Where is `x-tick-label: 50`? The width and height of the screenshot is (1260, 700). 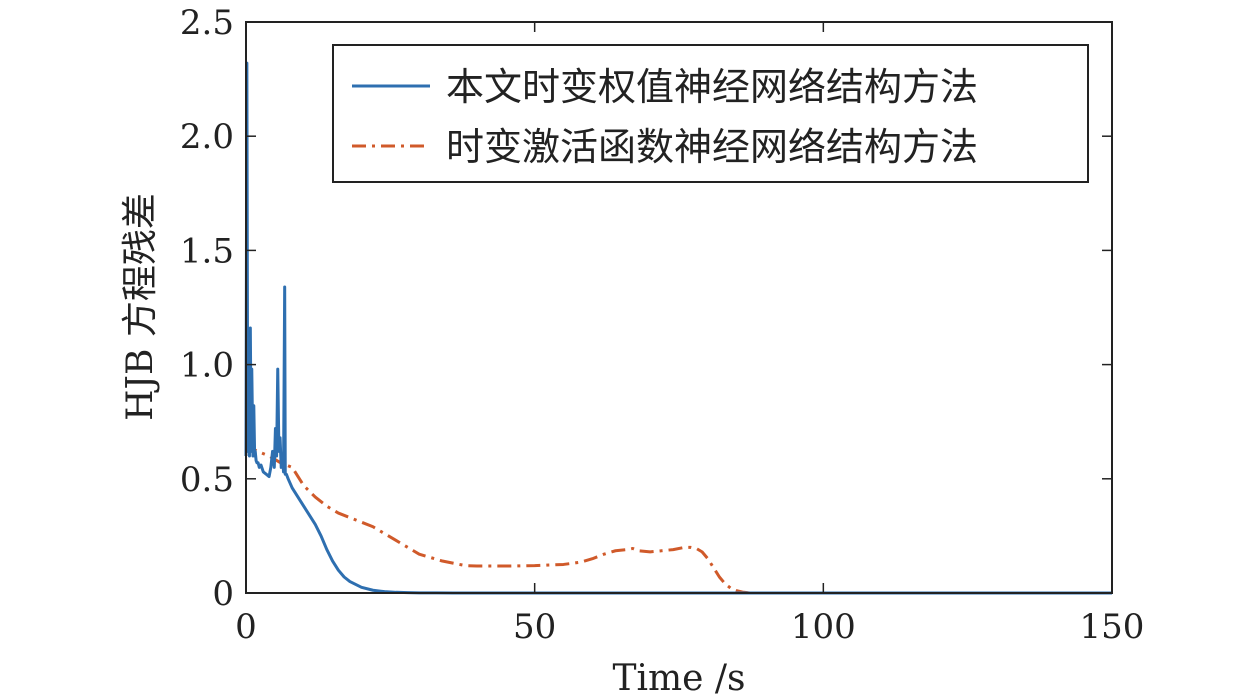
x-tick-label: 50 is located at coordinates (534, 627).